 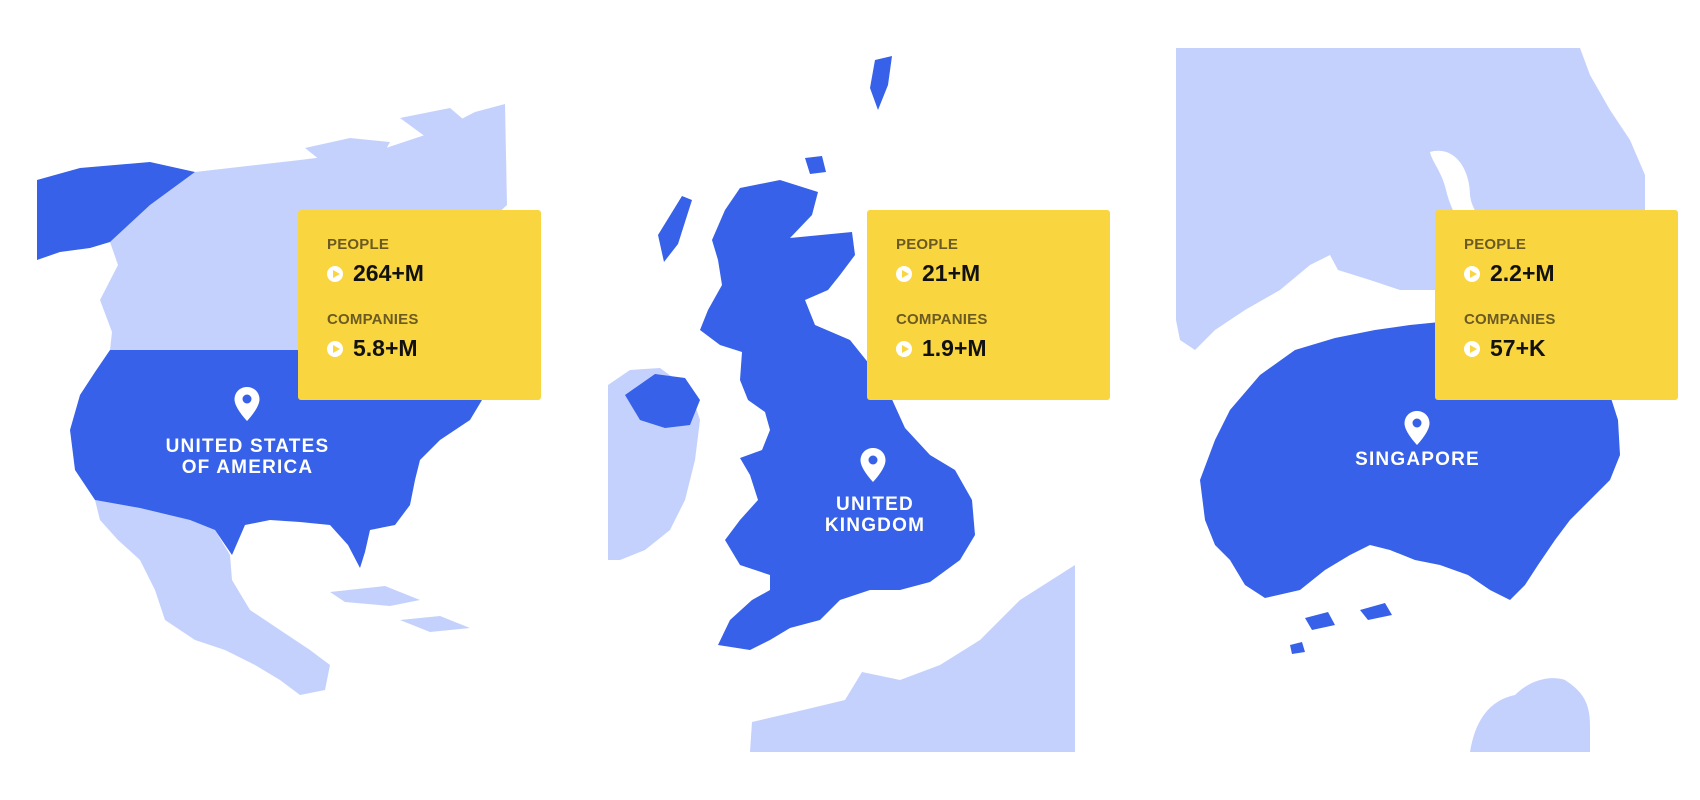 What do you see at coordinates (388, 273) in the screenshot?
I see `people-value: 264+M` at bounding box center [388, 273].